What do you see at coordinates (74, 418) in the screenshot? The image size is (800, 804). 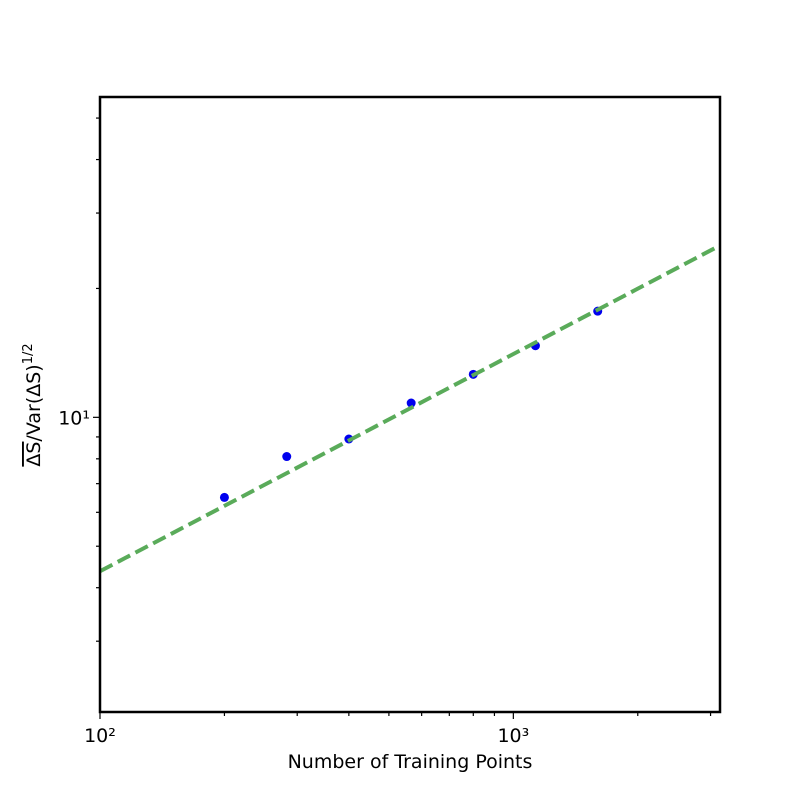 I see `y-tick-label: 10¹` at bounding box center [74, 418].